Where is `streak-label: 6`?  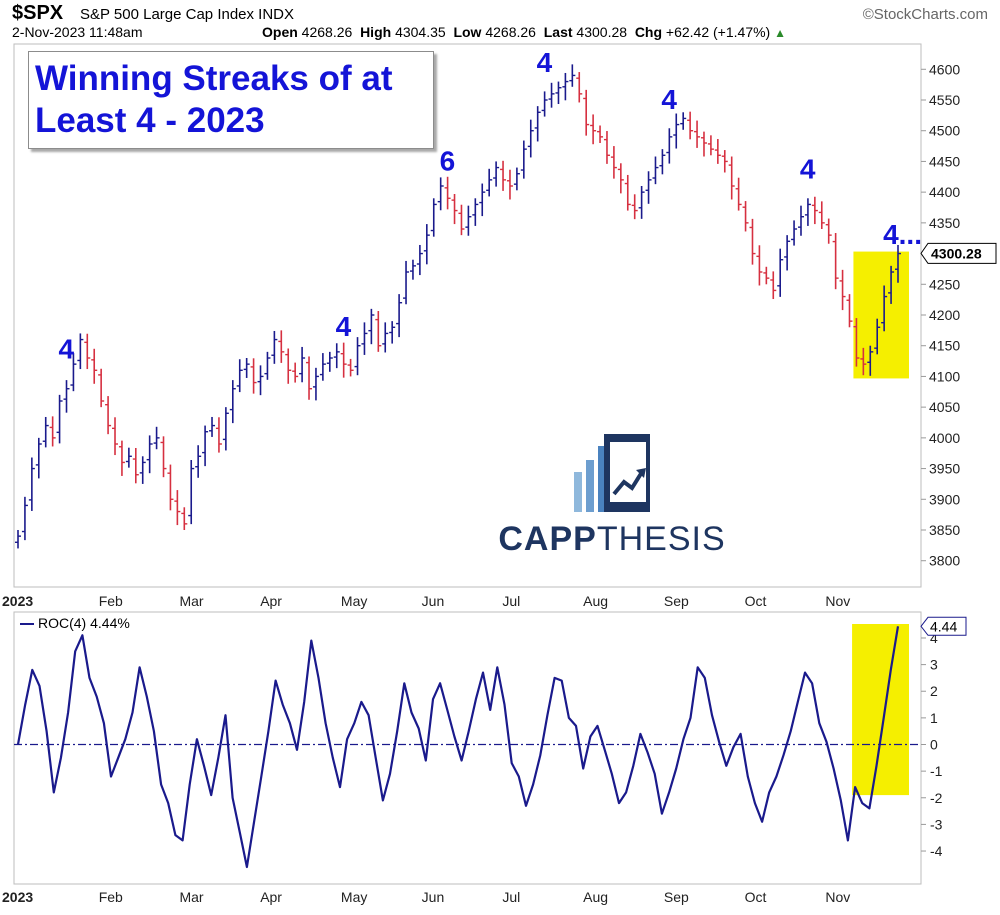
streak-label: 6 is located at coordinates (448, 160).